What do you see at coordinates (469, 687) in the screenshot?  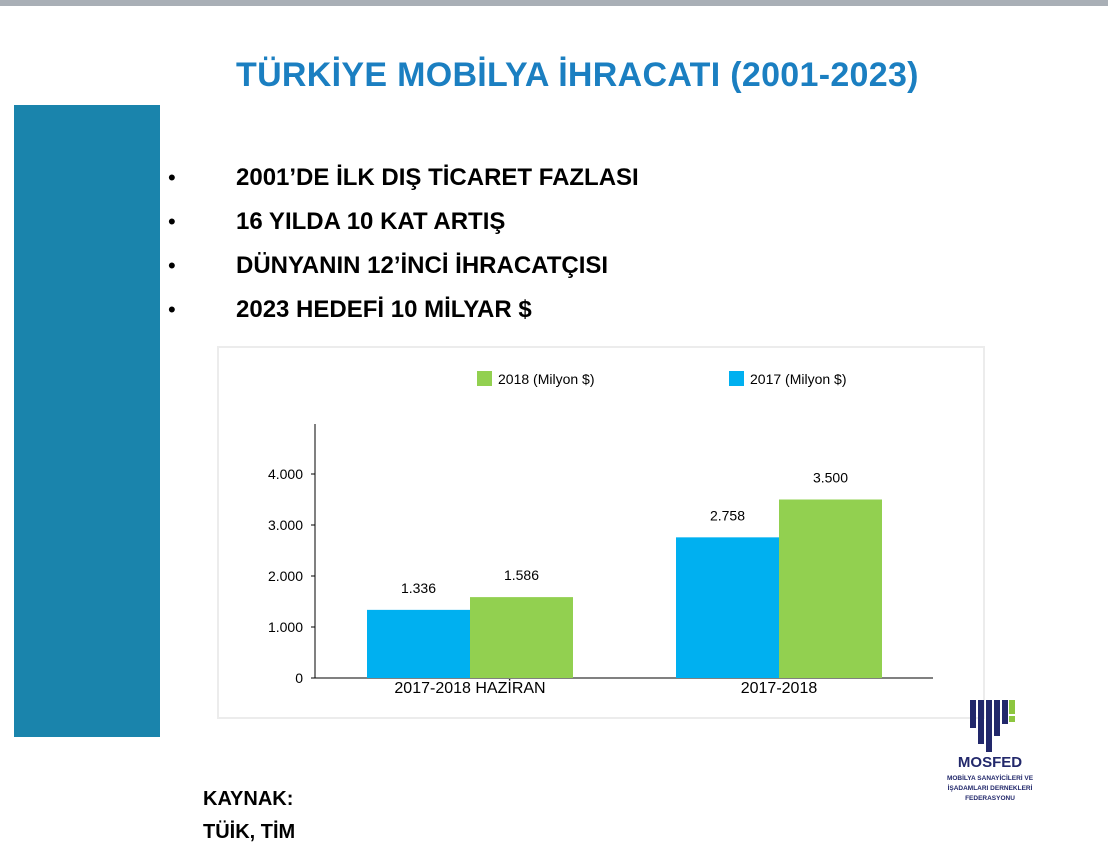 I see `x-tick-label: 2017-2018 HAZİRAN` at bounding box center [469, 687].